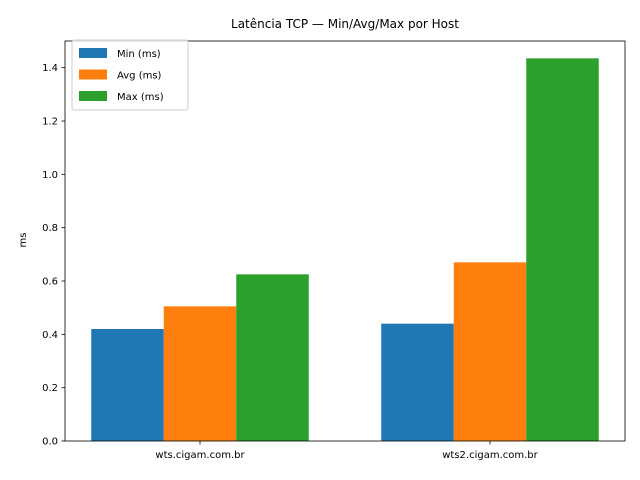  Describe the element at coordinates (345, 24) in the screenshot. I see `chart-title: Latência TCP — Min/Avg/Max por Host` at that location.